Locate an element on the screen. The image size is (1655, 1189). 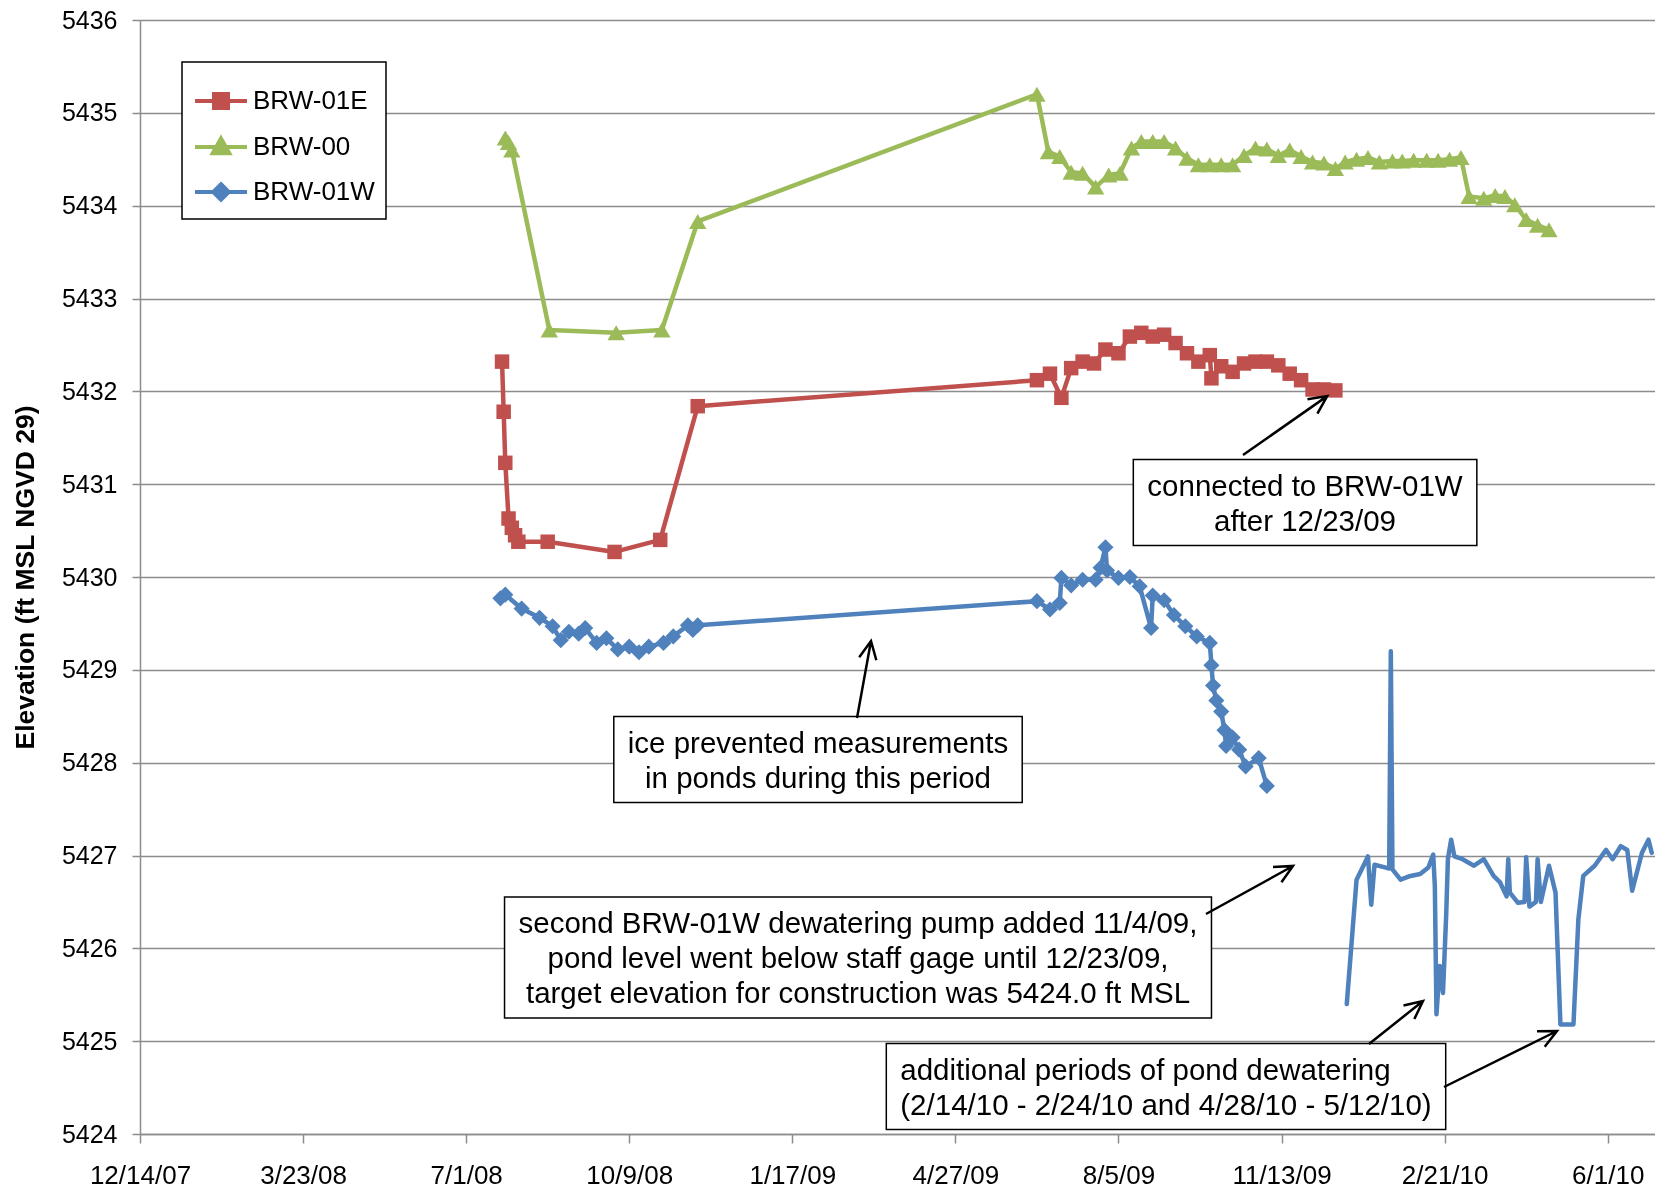
y-tick-label: 5435 is located at coordinates (89, 112).